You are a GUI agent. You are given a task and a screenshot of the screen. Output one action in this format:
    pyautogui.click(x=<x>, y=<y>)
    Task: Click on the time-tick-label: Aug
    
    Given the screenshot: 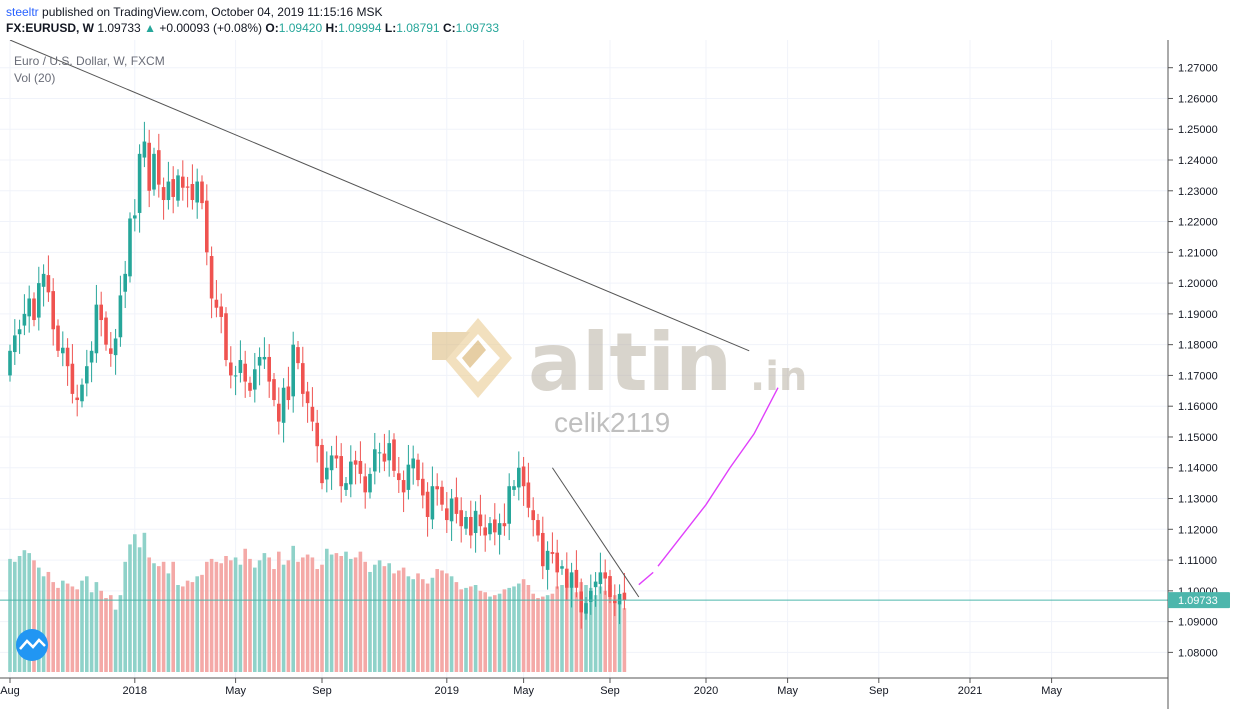 What is the action you would take?
    pyautogui.click(x=10, y=691)
    